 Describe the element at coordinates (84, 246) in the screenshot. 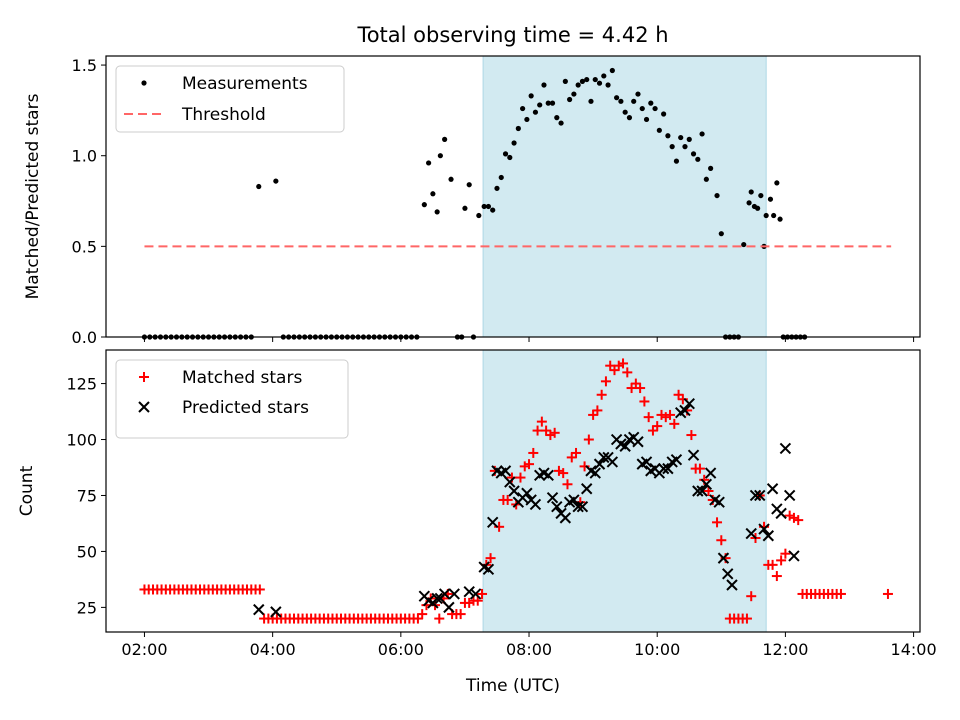

I see `y-tick-label: 0.5` at that location.